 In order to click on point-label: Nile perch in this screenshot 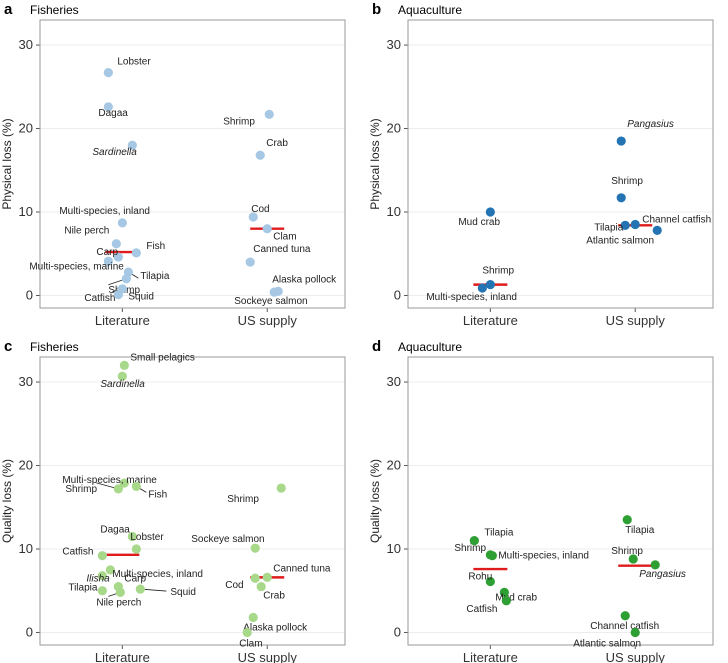, I will do `click(118, 602)`.